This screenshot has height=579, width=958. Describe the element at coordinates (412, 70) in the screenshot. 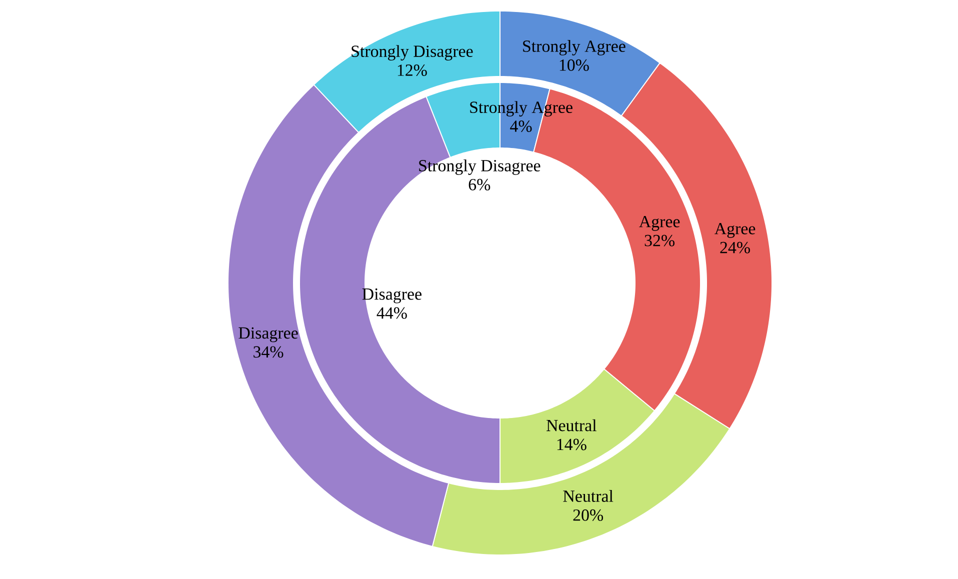

I see `data-label: 12%` at that location.